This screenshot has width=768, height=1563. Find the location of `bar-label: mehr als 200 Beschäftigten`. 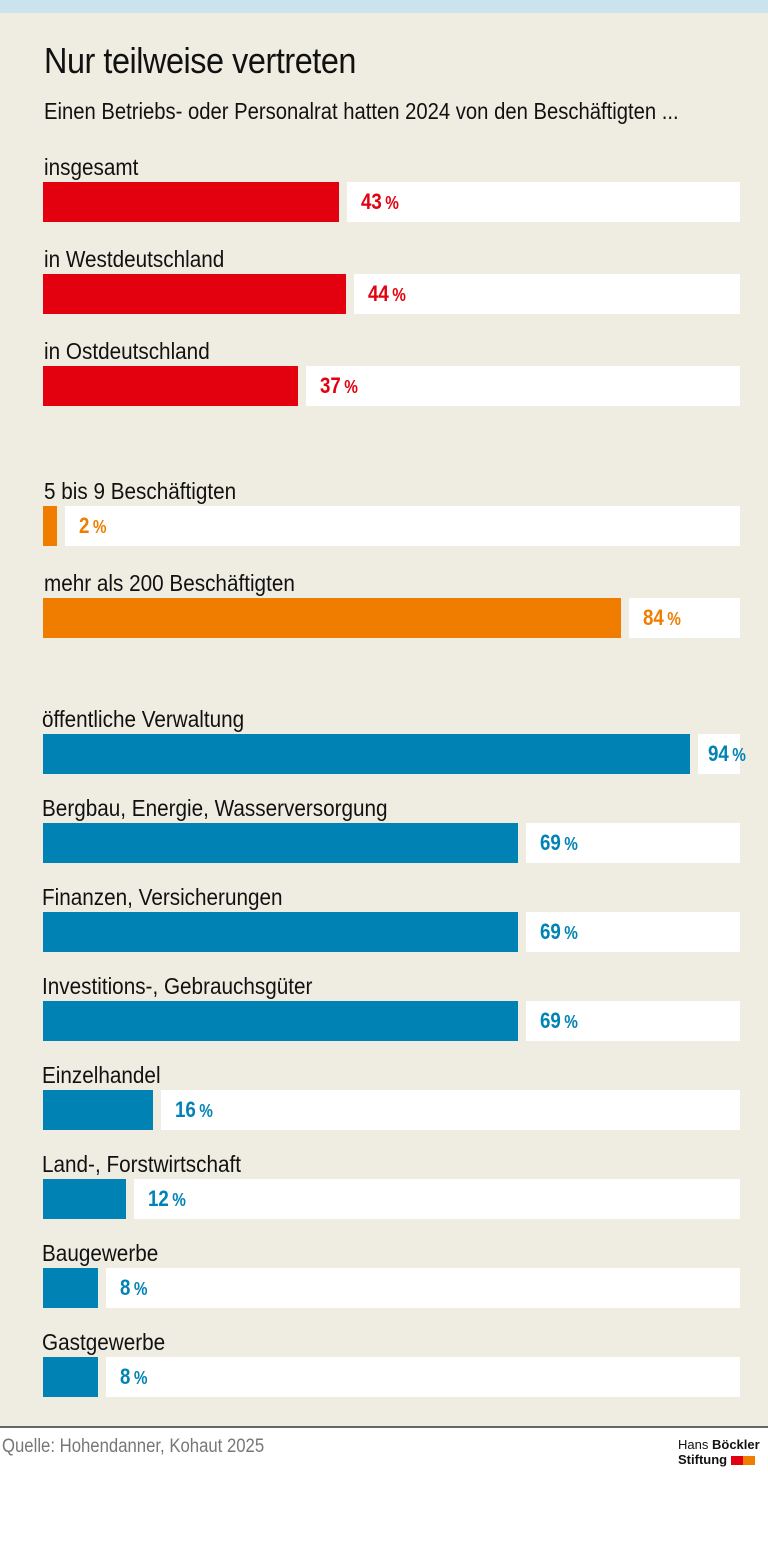

bar-label: mehr als 200 Beschäftigten is located at coordinates (169, 583).